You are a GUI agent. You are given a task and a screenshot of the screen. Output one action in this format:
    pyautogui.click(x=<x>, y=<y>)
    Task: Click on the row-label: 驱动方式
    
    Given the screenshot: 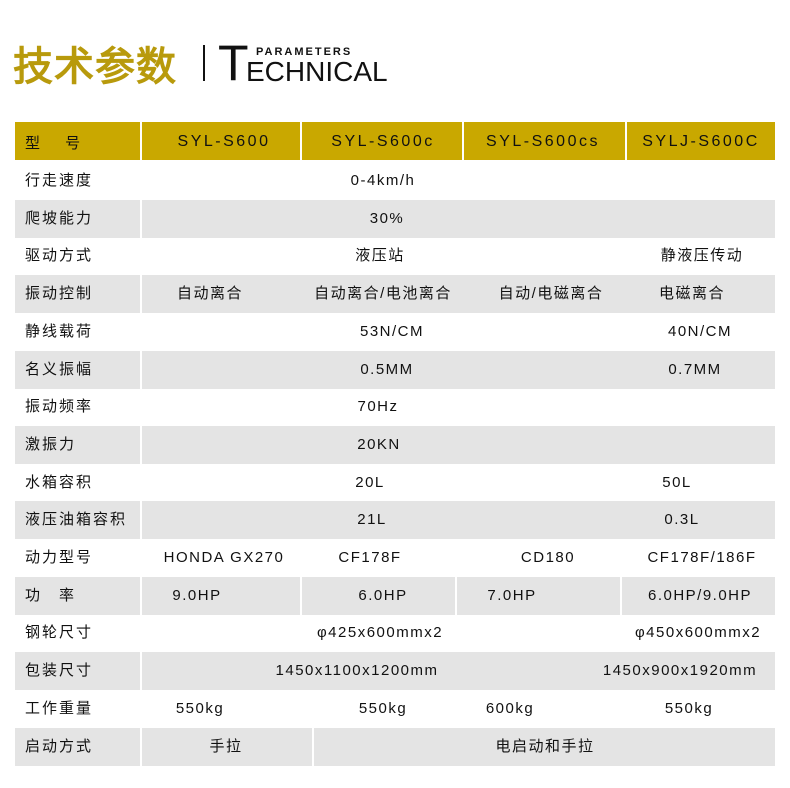 What is the action you would take?
    pyautogui.click(x=59, y=256)
    